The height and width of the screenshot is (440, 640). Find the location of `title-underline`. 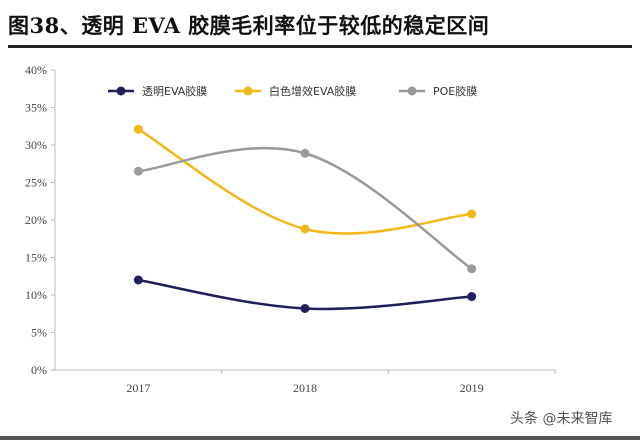

title-underline is located at coordinates (320, 46).